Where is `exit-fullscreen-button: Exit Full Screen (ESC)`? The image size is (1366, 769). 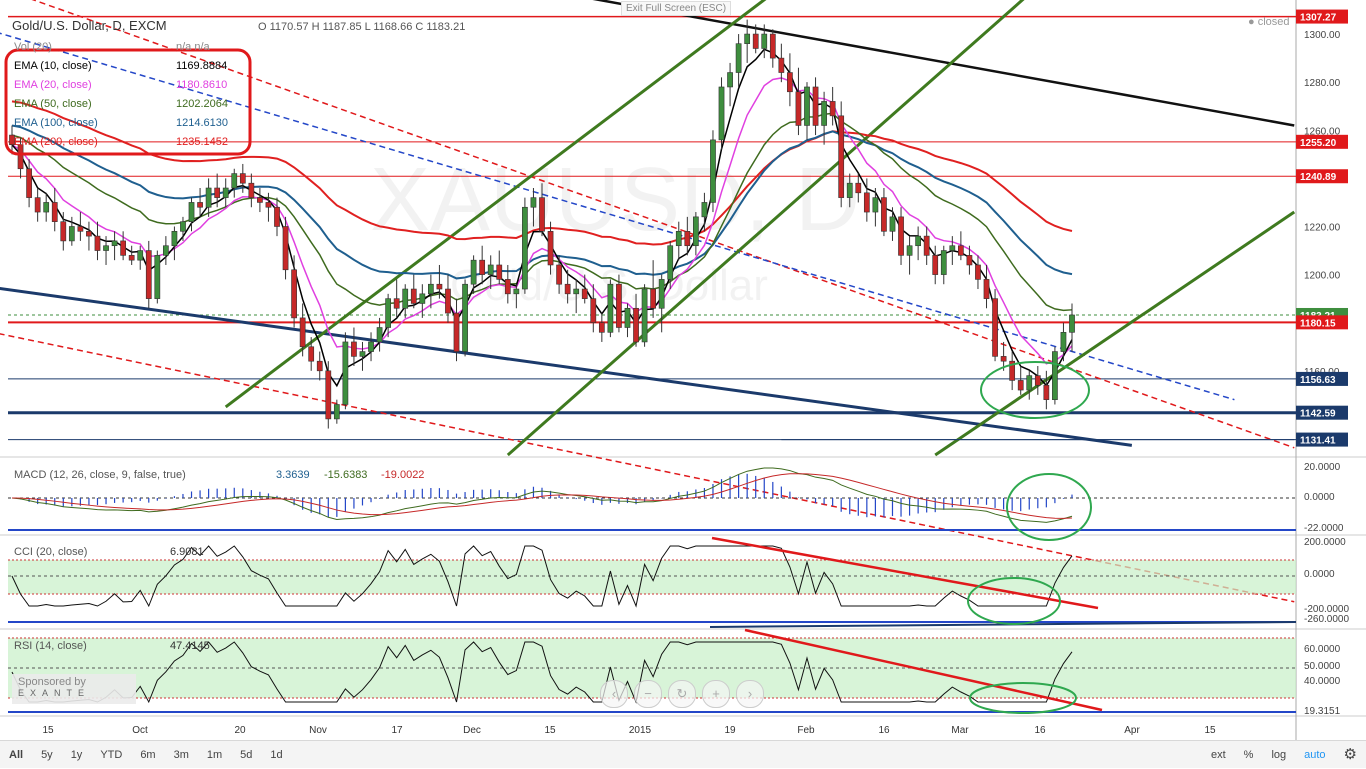
exit-fullscreen-button: Exit Full Screen (ESC) is located at coordinates (676, 8).